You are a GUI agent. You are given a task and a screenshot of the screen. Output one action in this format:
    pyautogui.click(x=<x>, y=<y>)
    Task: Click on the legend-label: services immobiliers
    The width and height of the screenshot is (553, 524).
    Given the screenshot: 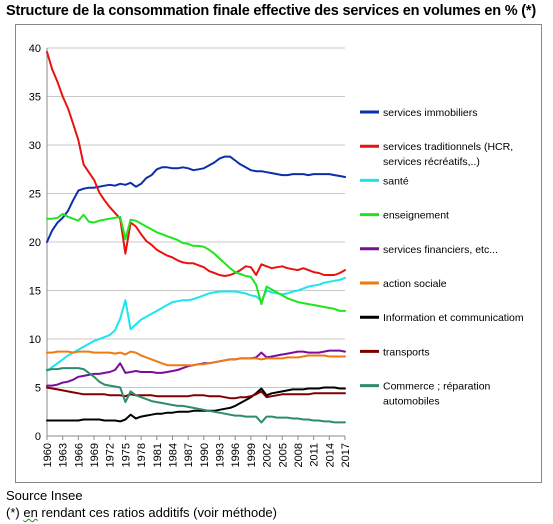 What is the action you would take?
    pyautogui.click(x=430, y=113)
    